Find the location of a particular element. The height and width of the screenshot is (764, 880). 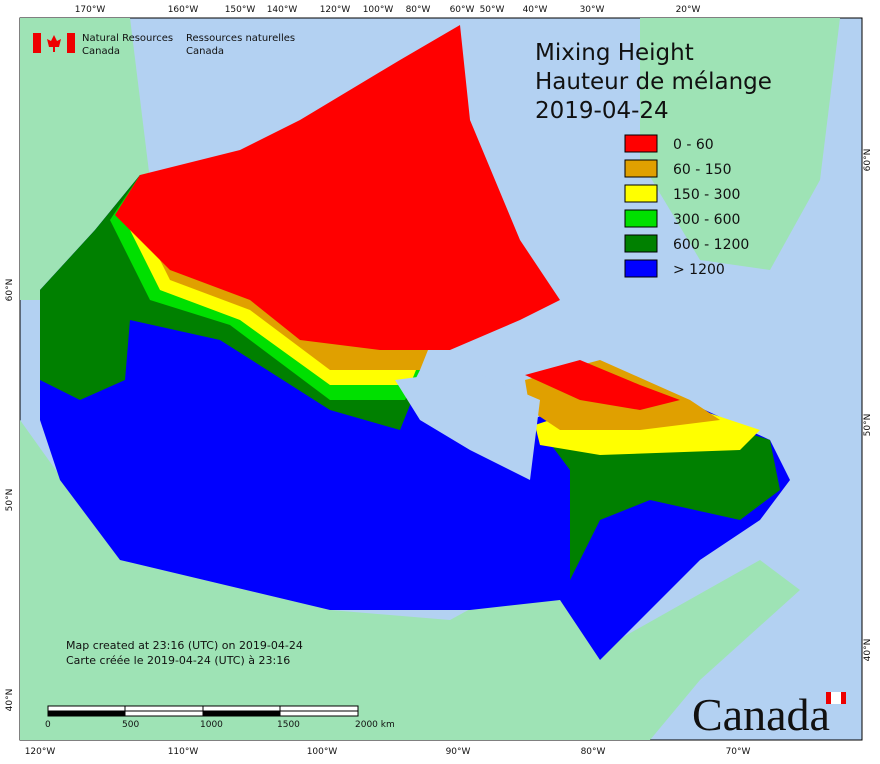

legend-label: > 1200 is located at coordinates (699, 270).